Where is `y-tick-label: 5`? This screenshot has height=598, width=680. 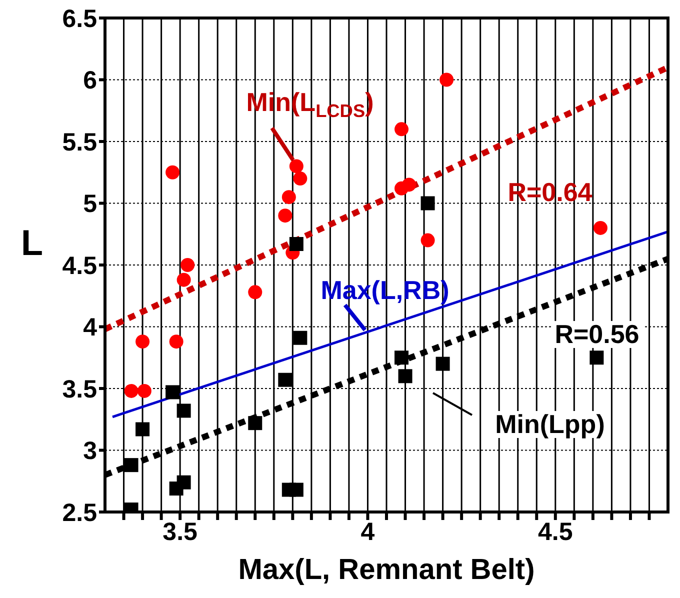
y-tick-label: 5 is located at coordinates (90, 204).